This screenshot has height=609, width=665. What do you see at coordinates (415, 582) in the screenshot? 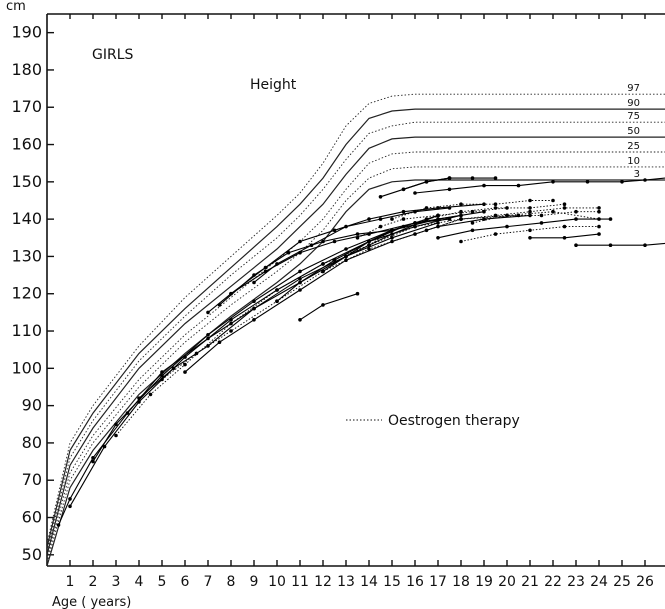
I see `x-tick-label: 16` at bounding box center [415, 582].